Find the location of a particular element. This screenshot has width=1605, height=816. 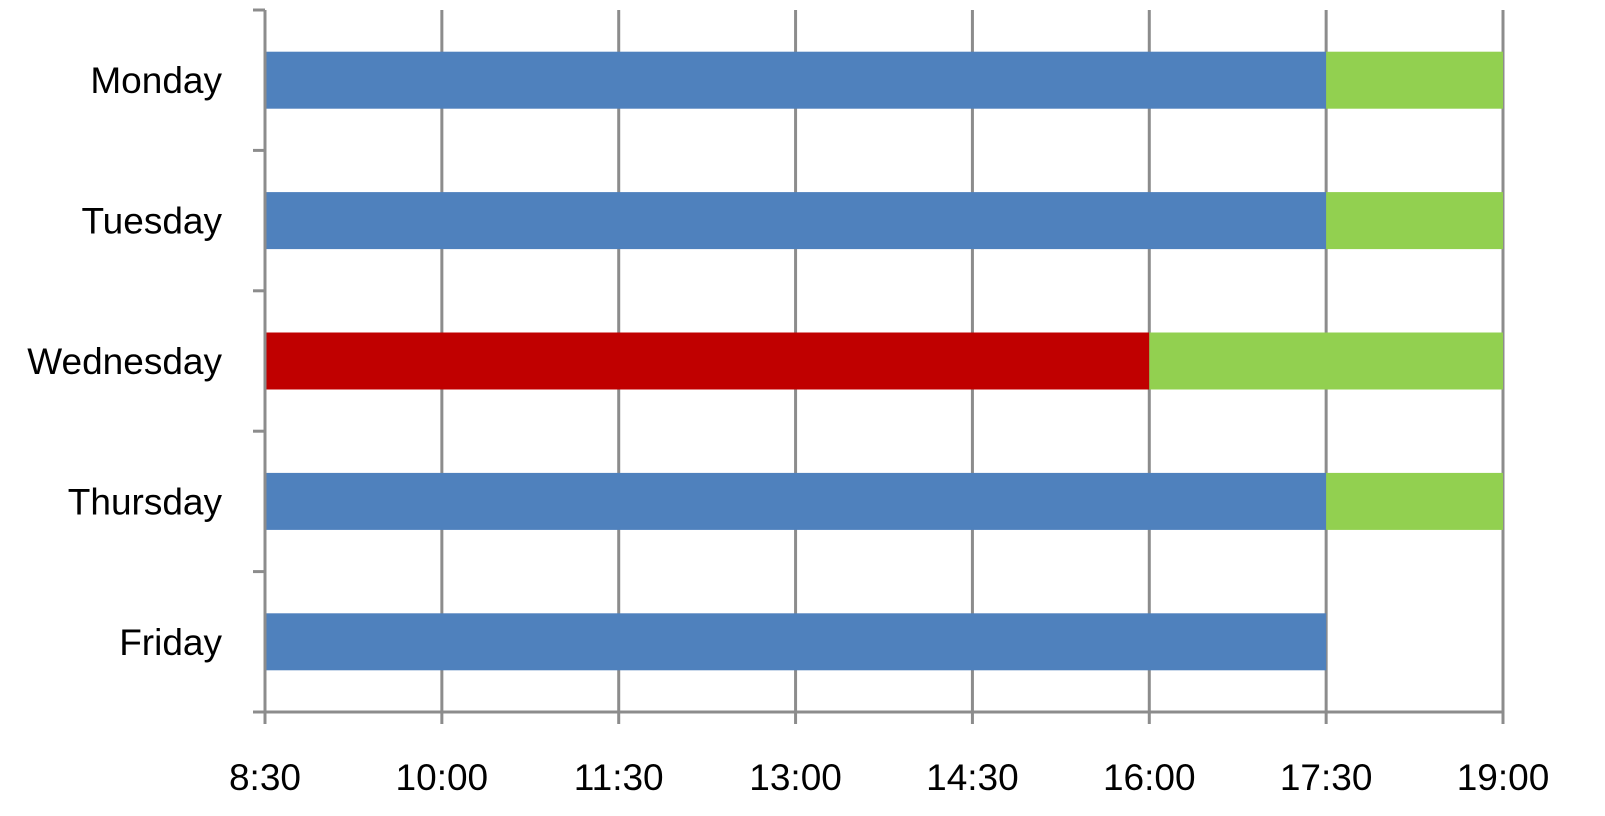

x-tick-label-4: 14:30 is located at coordinates (972, 777).